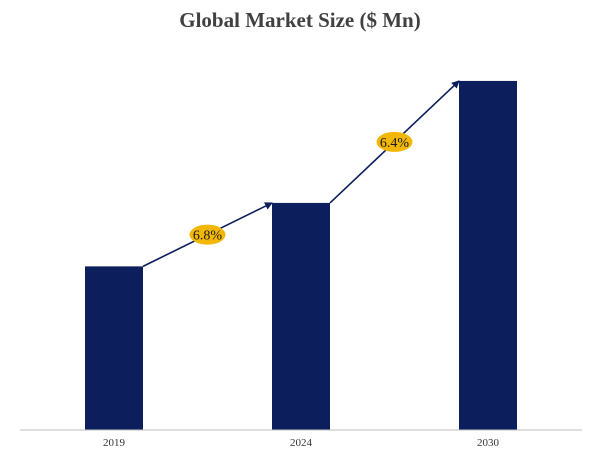  I want to click on cagr-label-2: 6.4%, so click(395, 143).